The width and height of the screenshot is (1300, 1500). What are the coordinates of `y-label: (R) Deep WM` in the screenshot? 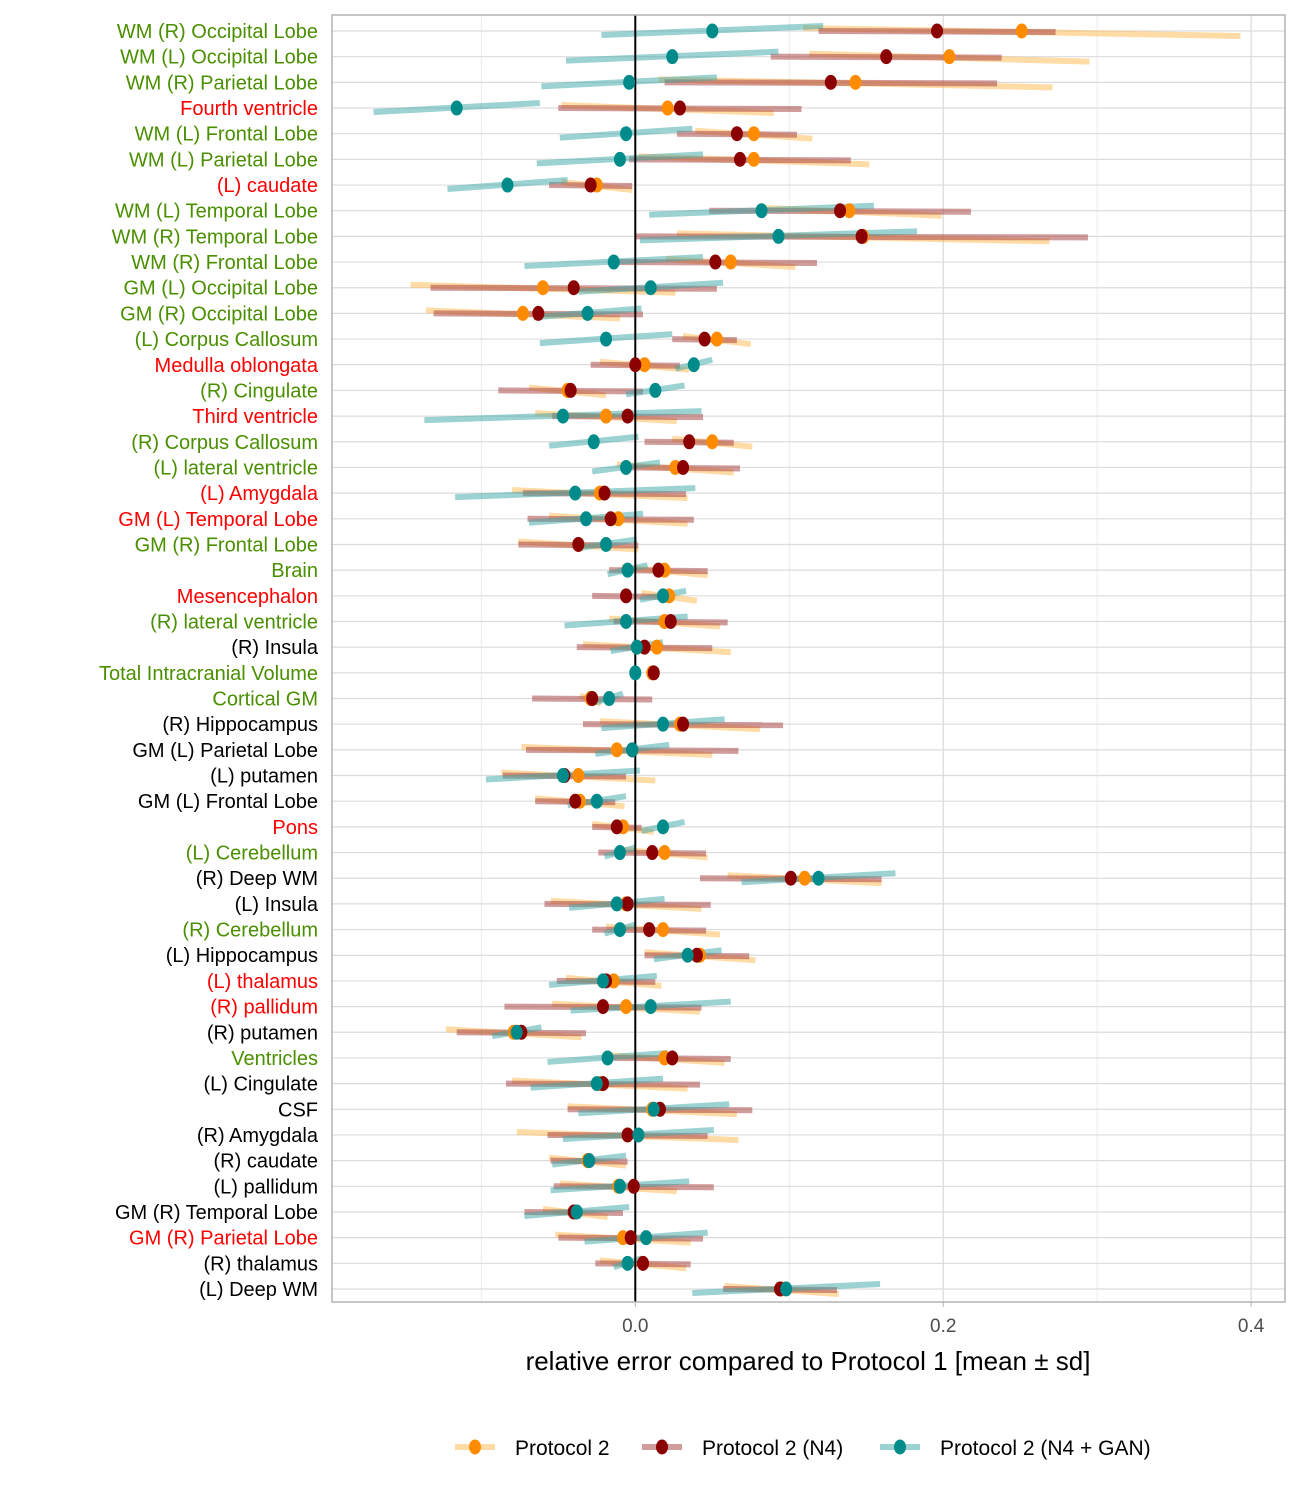 It's located at (257, 879).